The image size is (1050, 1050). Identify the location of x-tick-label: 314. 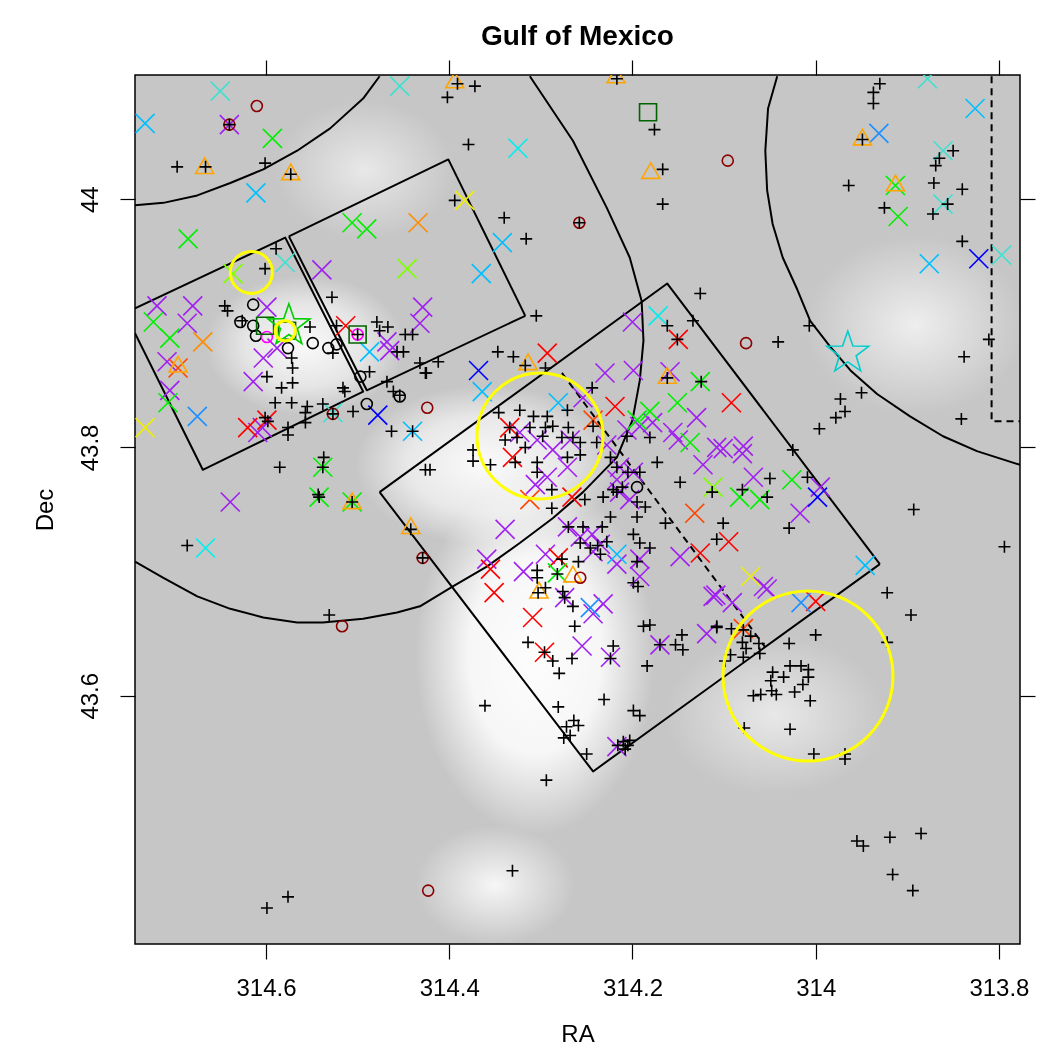
(816, 987).